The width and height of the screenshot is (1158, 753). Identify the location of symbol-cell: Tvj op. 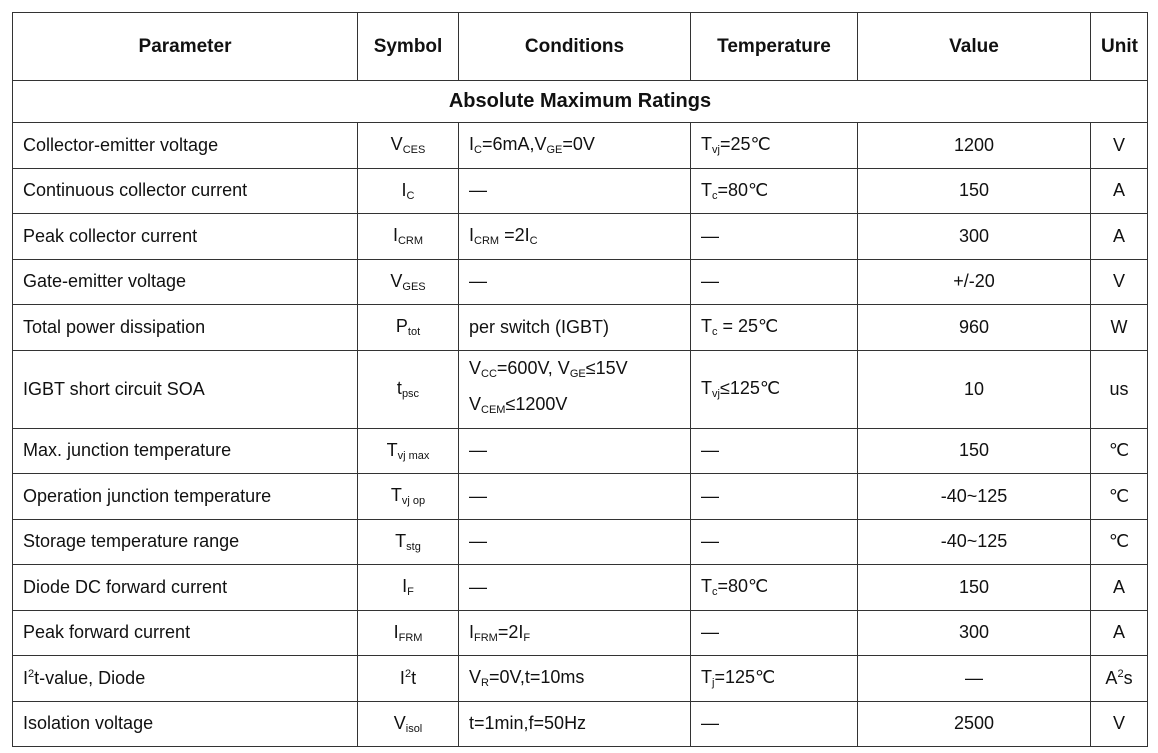
(408, 496).